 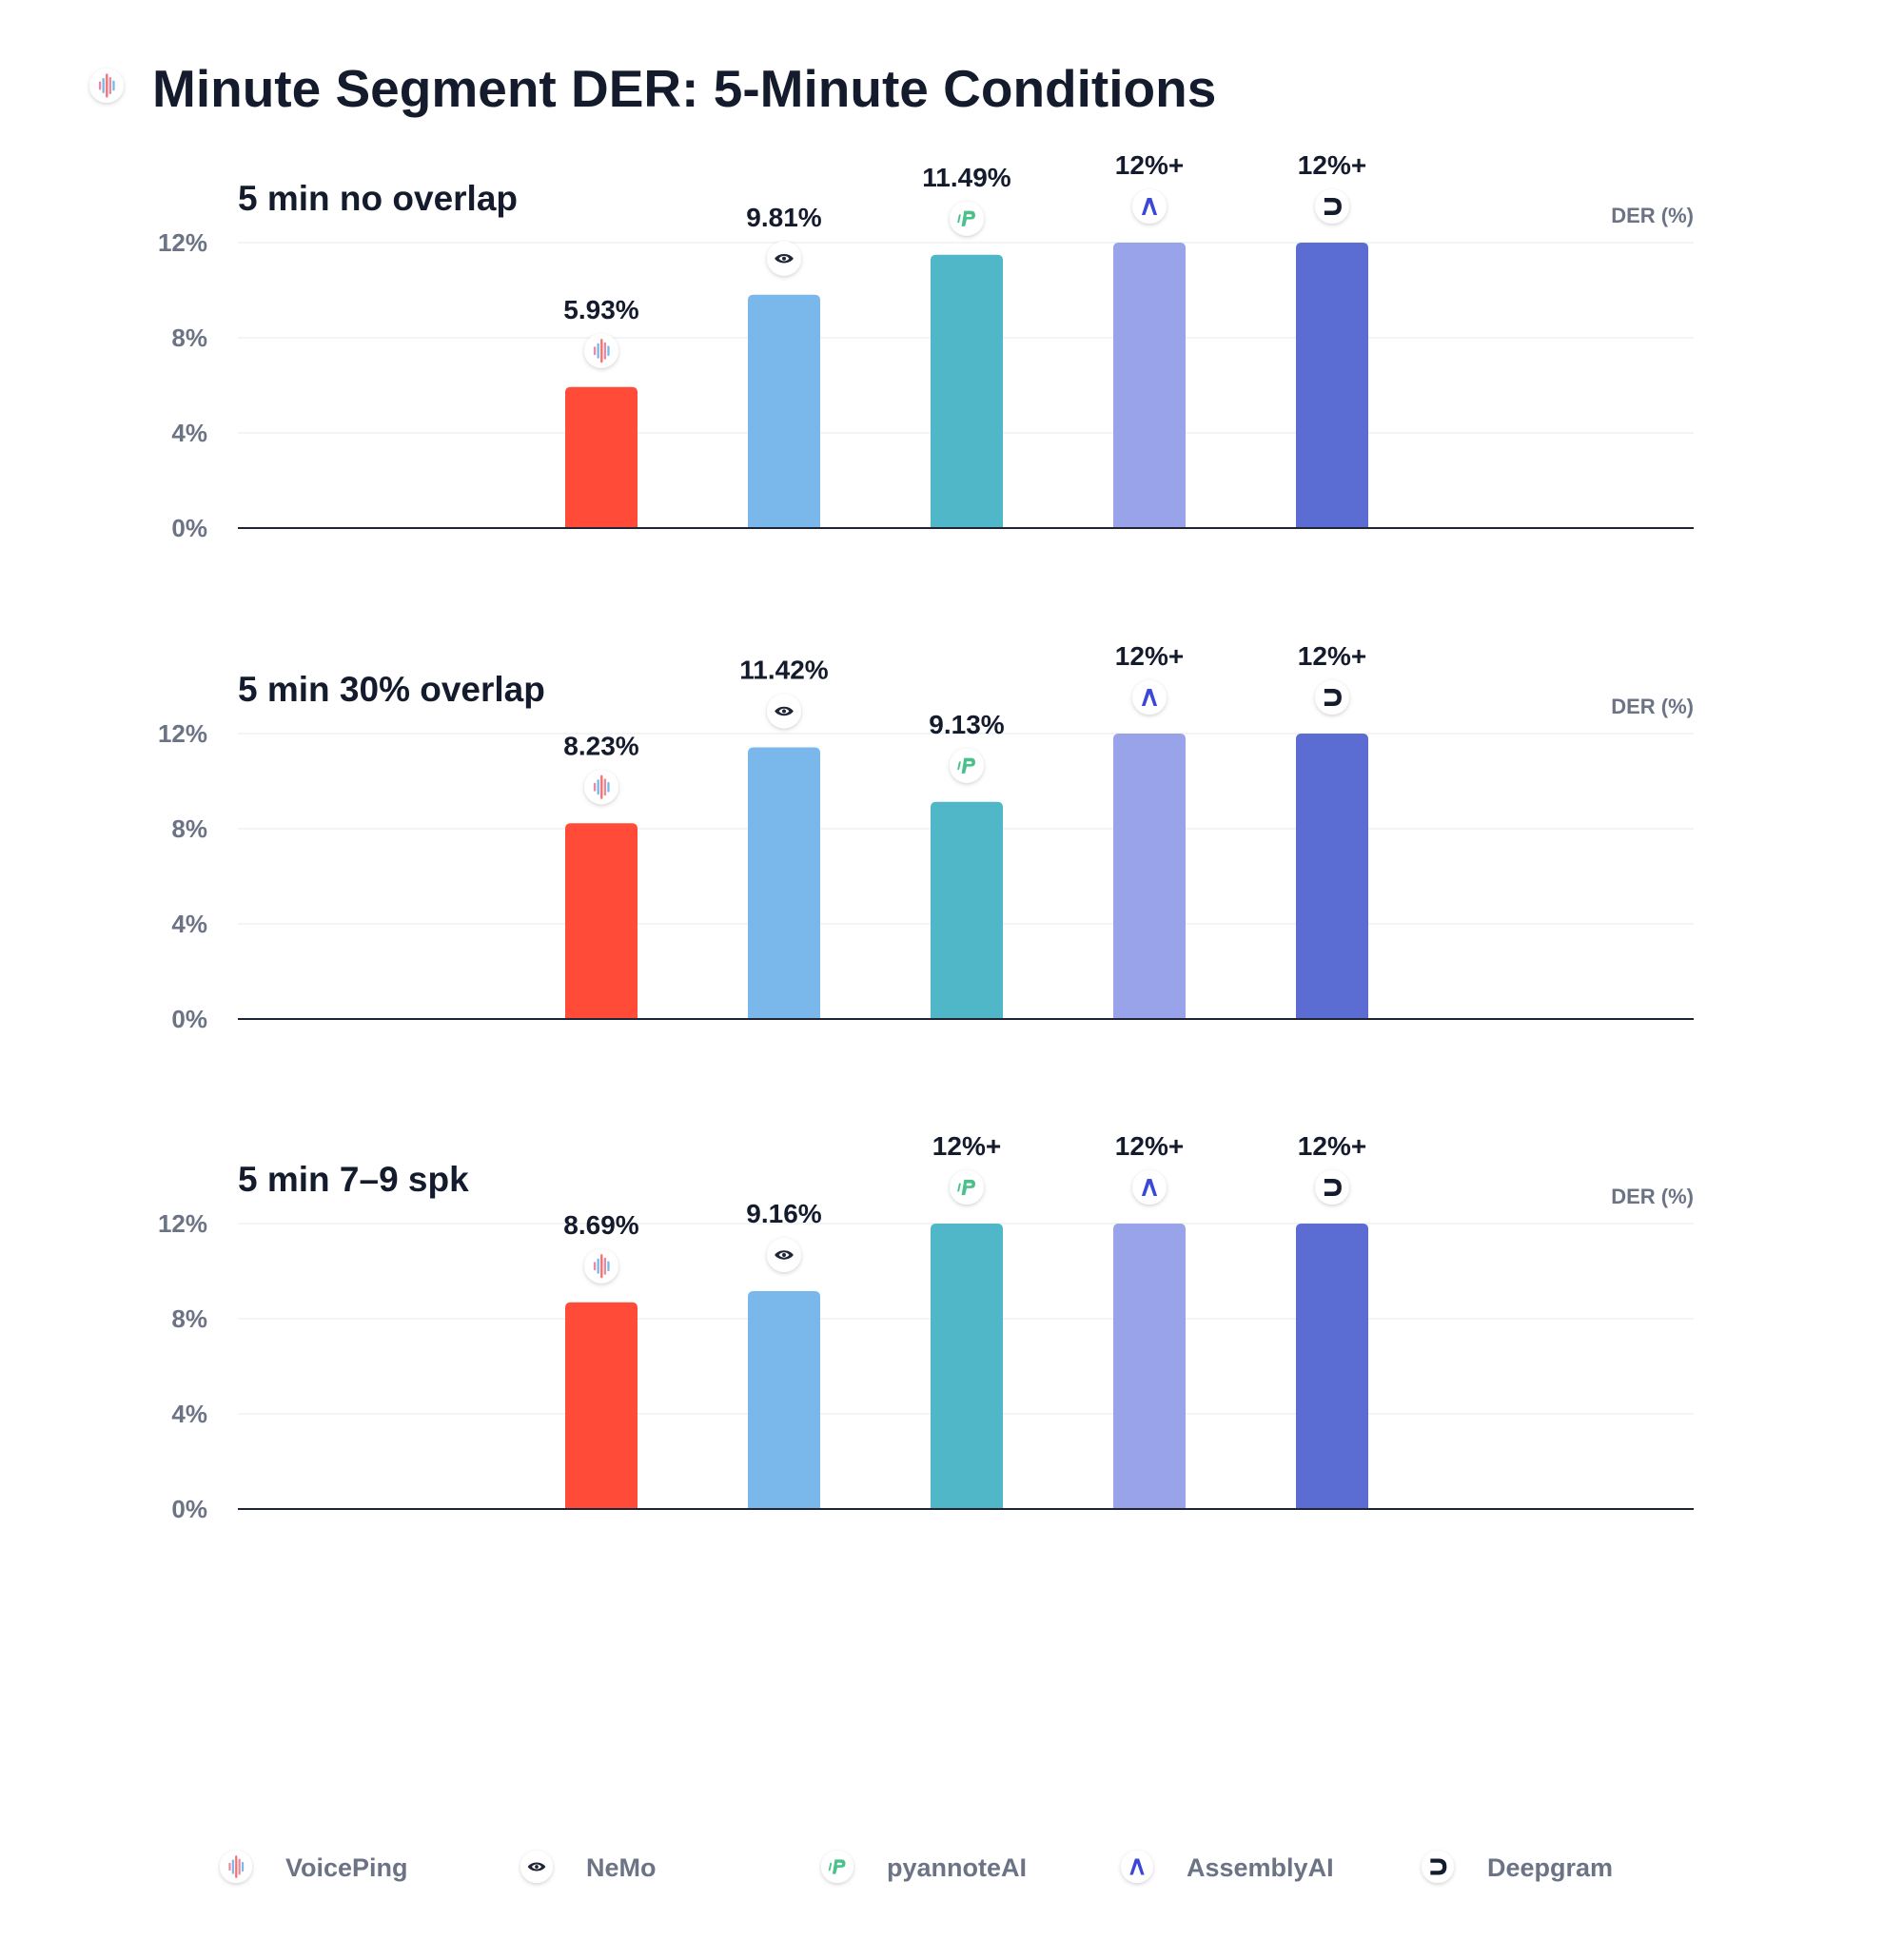 What do you see at coordinates (601, 745) in the screenshot?
I see `bar-value-label: 8.23%` at bounding box center [601, 745].